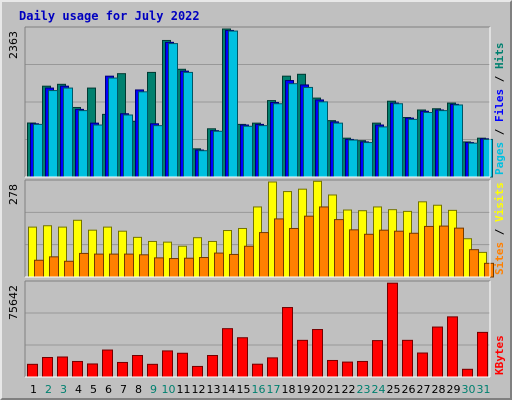 The image size is (512, 400). What do you see at coordinates (319, 389) in the screenshot?
I see `x-tick-label-day-20: 20` at bounding box center [319, 389].